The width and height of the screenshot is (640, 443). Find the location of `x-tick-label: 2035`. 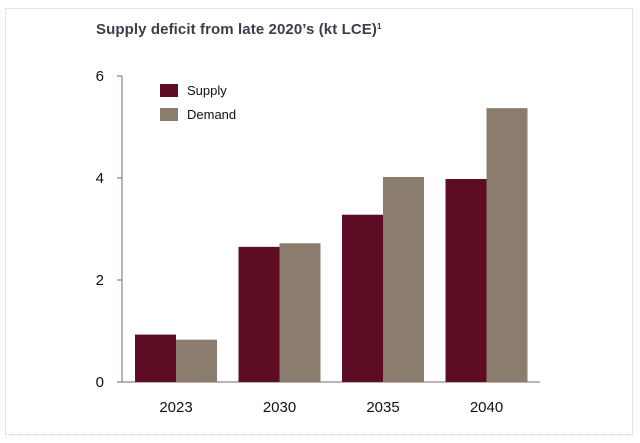

x-tick-label: 2035 is located at coordinates (382, 407).